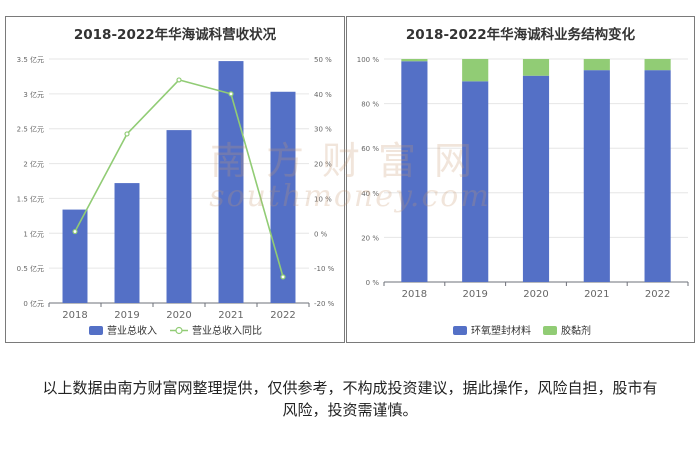 This screenshot has width=700, height=467. I want to click on left-axis-tick-label: 1 亿元, so click(33, 233).